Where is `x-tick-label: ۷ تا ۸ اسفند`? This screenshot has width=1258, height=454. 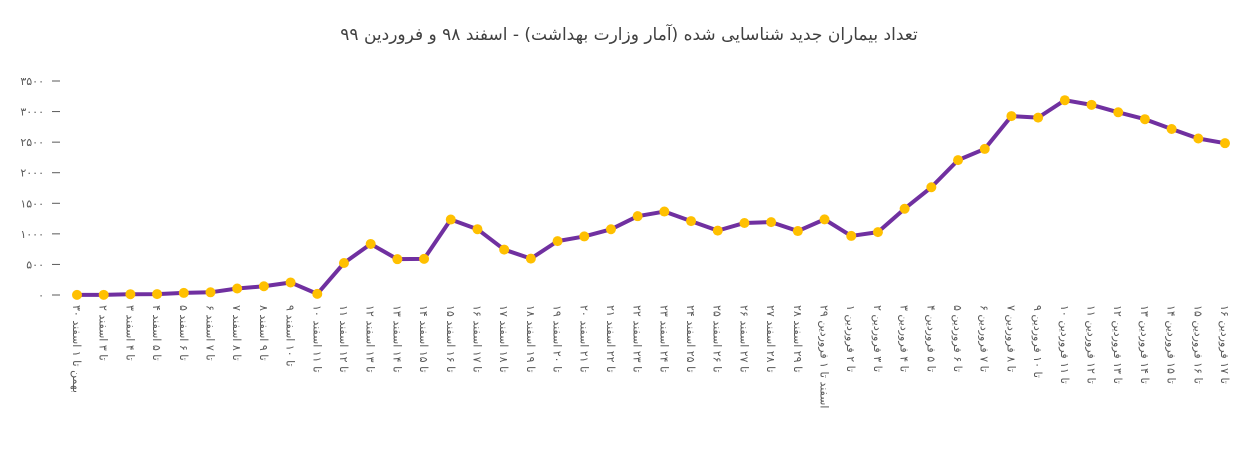 x-tick-label: ۷ تا ۸ اسفند is located at coordinates (236, 333).